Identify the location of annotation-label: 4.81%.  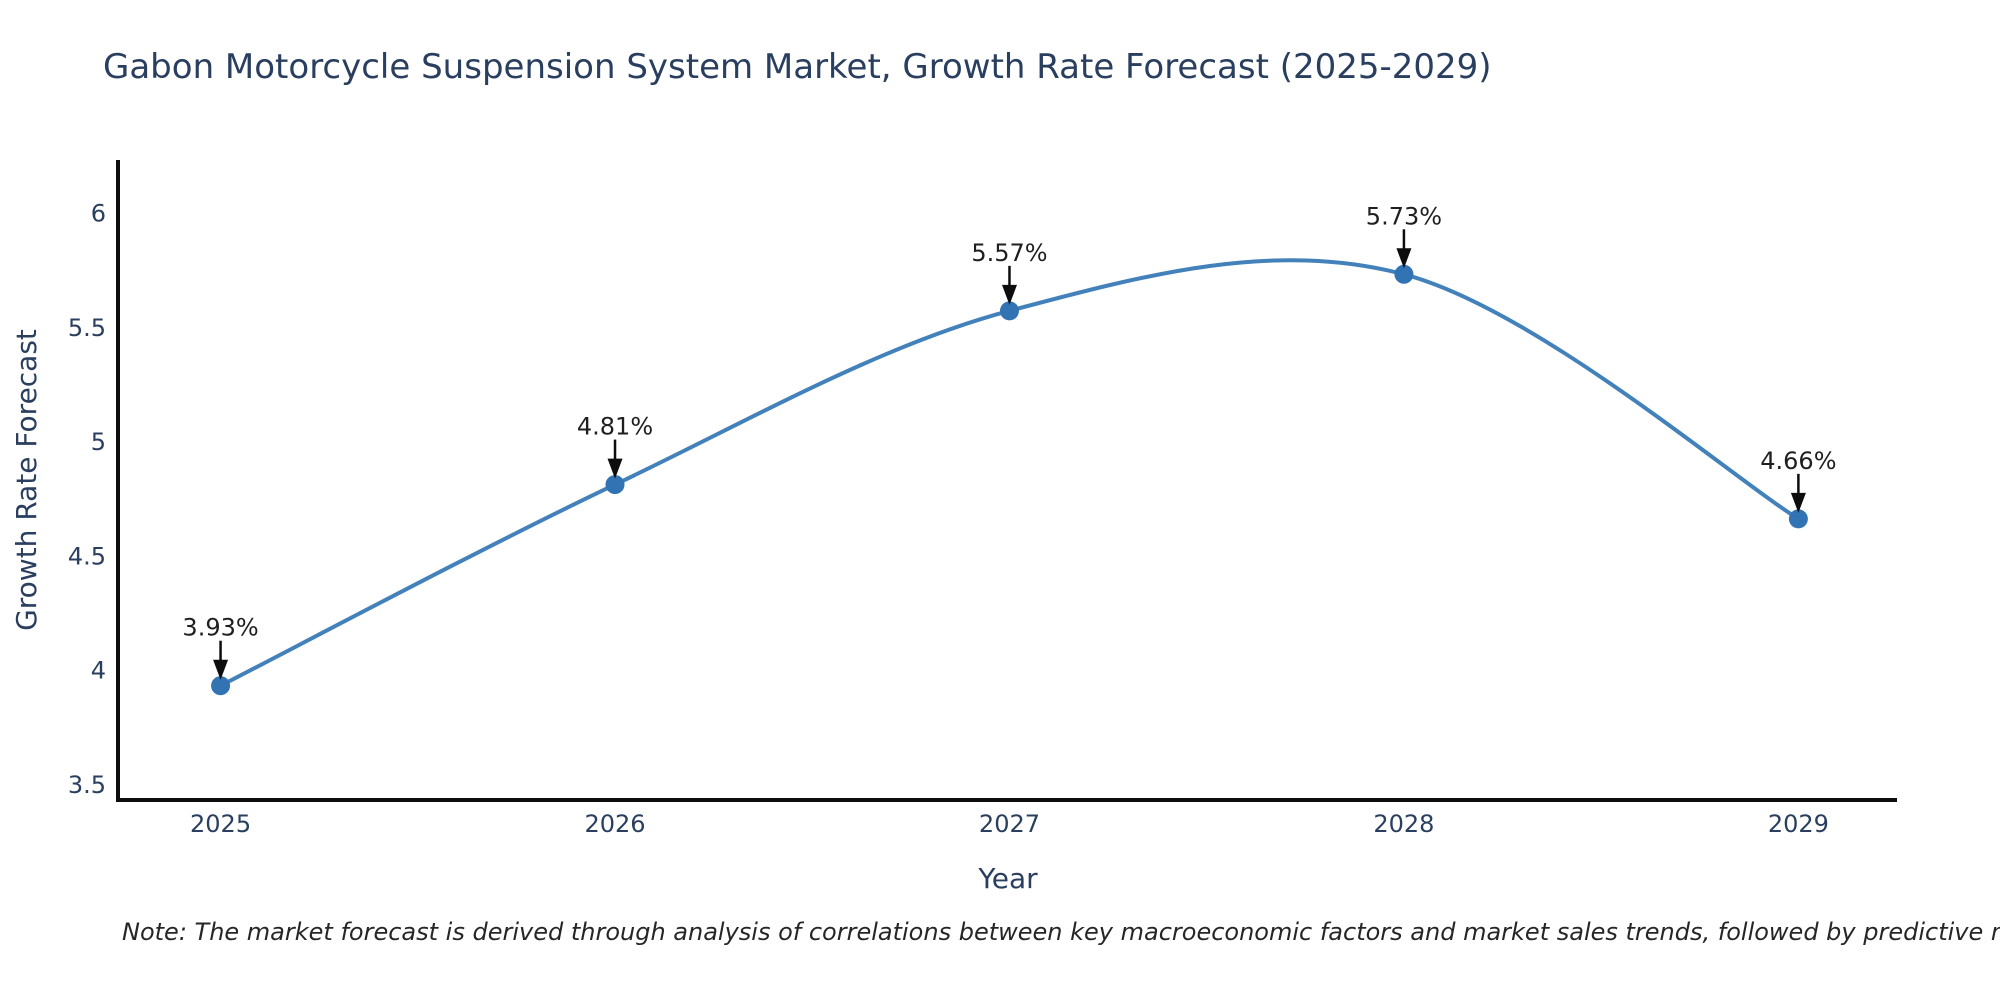
(615, 427).